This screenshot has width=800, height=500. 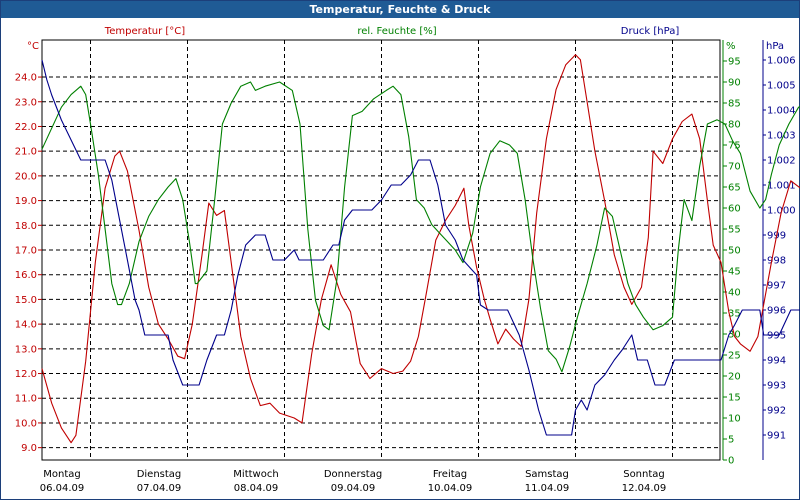 What do you see at coordinates (26, 176) in the screenshot?
I see `temperature-tick-label: 20.0` at bounding box center [26, 176].